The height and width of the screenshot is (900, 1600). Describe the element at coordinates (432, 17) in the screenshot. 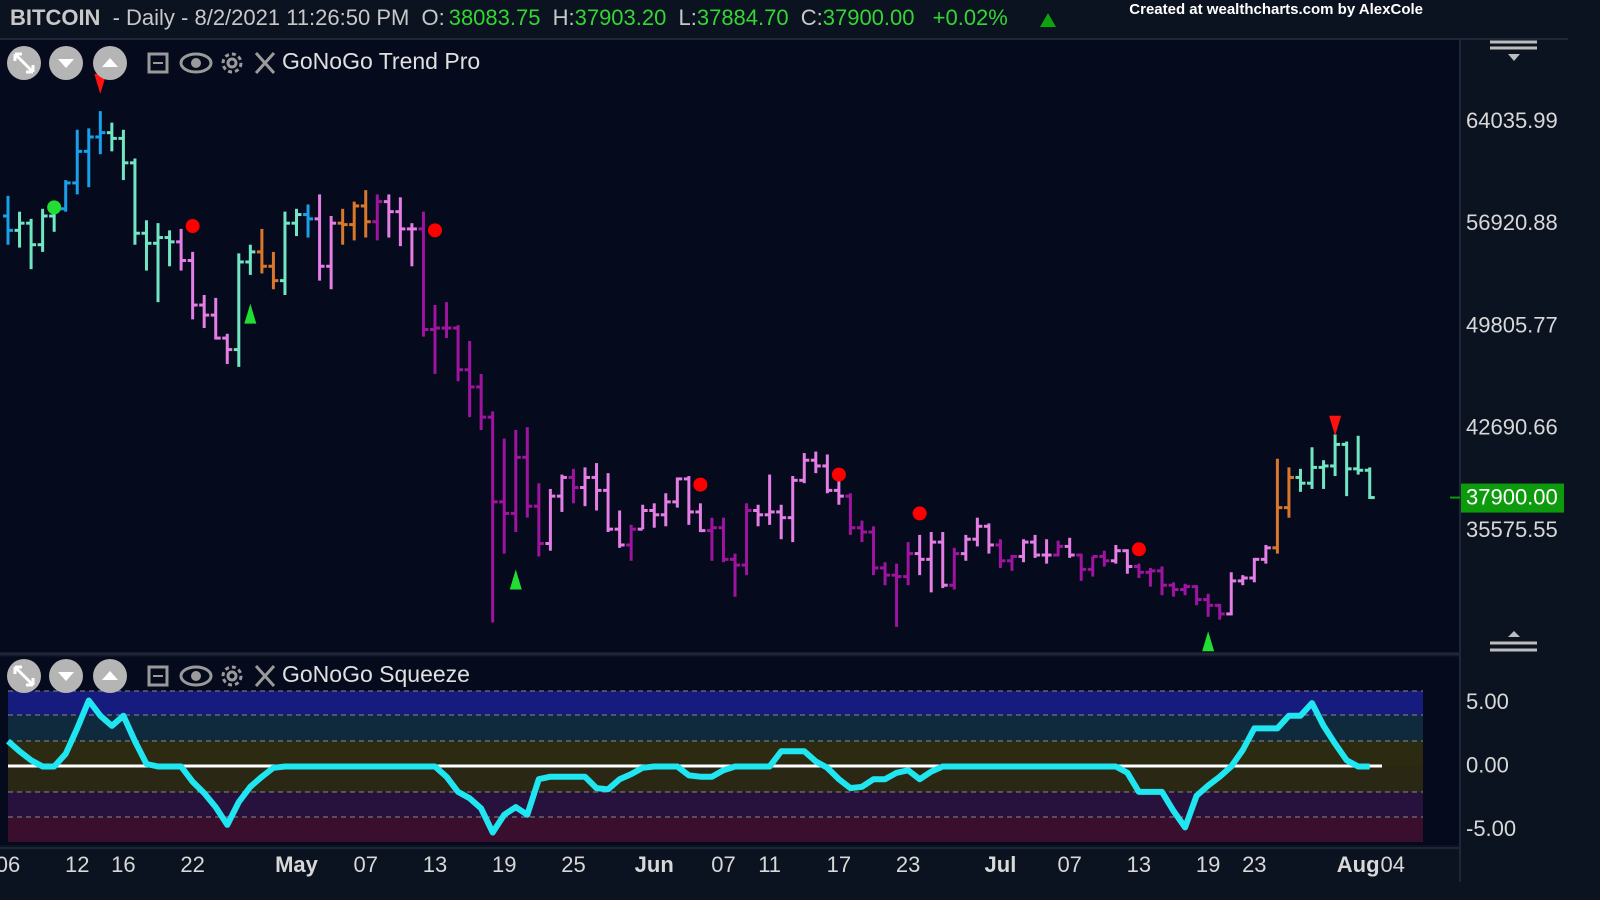

I see `quote-label: O:` at that location.